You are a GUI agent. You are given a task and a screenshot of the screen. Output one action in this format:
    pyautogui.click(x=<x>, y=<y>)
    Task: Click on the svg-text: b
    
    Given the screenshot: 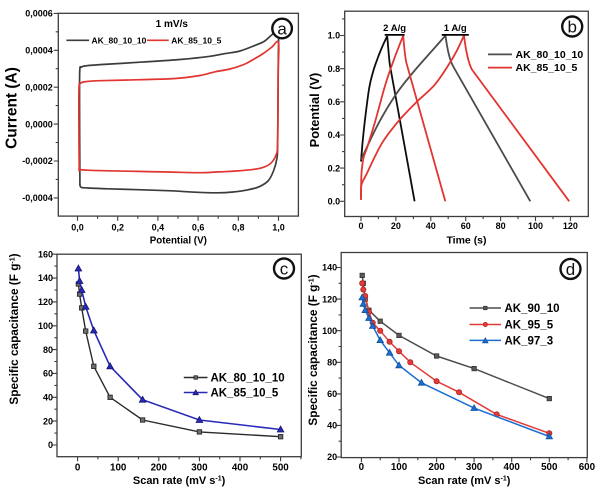 What is the action you would take?
    pyautogui.click(x=571, y=27)
    